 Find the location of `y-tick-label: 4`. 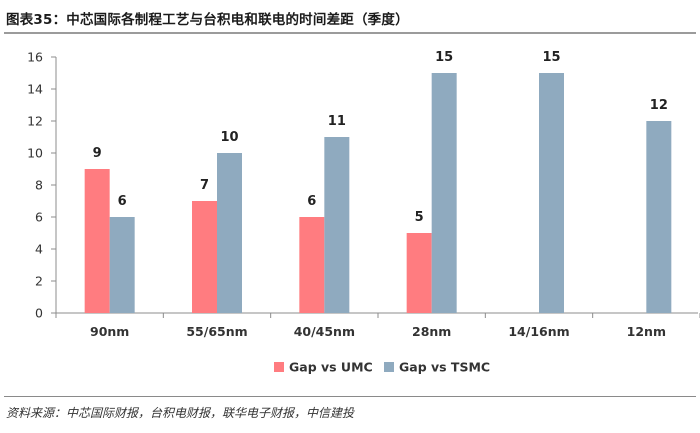

y-tick-label: 4 is located at coordinates (39, 249).